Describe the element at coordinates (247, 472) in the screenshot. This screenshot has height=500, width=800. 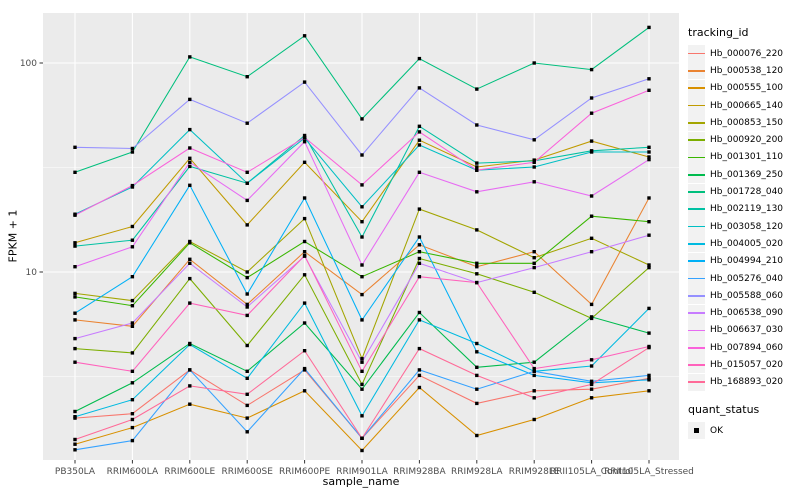
I see `x-tick-label: RRIM600SE` at that location.